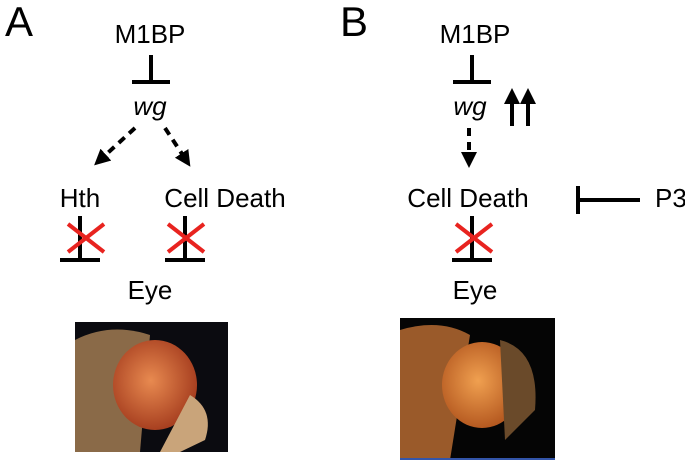 The width and height of the screenshot is (685, 466). Describe the element at coordinates (354, 22) in the screenshot. I see `panel-label: B` at that location.